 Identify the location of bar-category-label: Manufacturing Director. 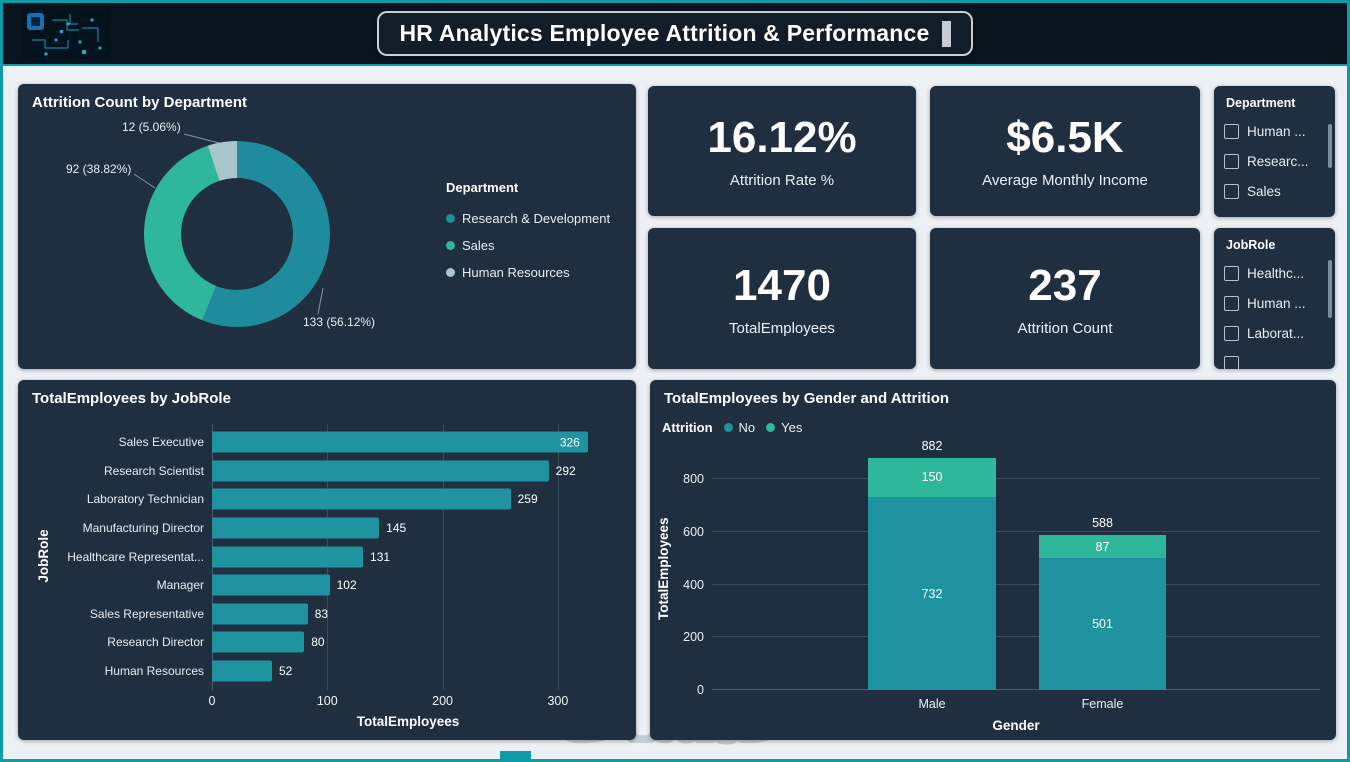
(143, 527).